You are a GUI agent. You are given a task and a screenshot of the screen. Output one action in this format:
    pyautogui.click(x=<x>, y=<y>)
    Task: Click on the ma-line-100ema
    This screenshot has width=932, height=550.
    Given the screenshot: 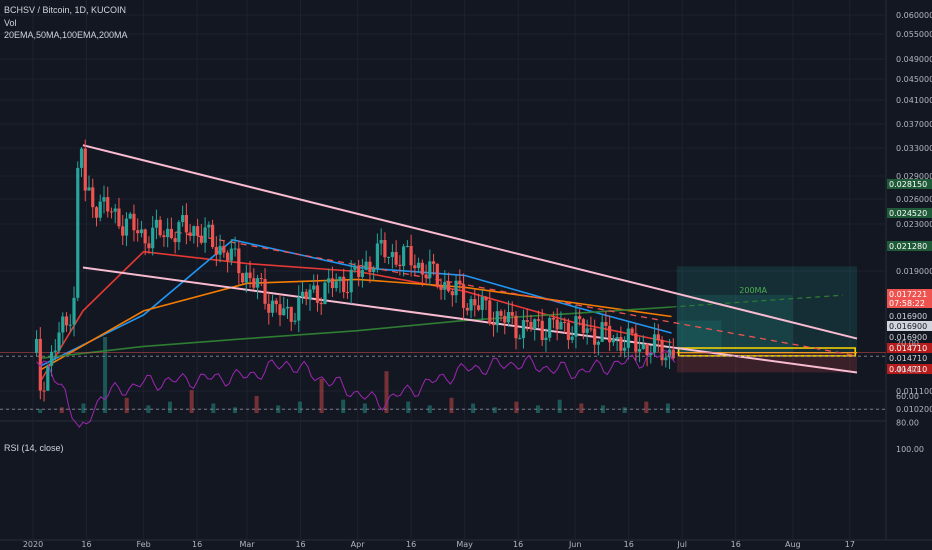 What is the action you would take?
    pyautogui.click(x=355, y=324)
    